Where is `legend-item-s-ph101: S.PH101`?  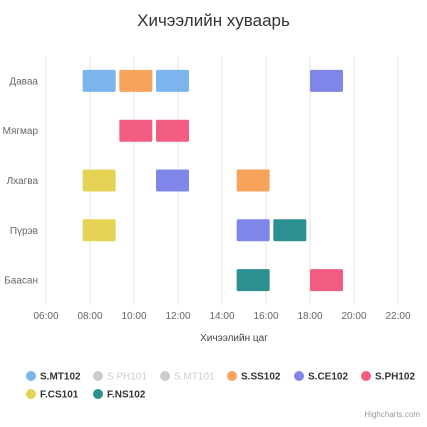 legend-item-s-ph101: S.PH101 is located at coordinates (120, 377).